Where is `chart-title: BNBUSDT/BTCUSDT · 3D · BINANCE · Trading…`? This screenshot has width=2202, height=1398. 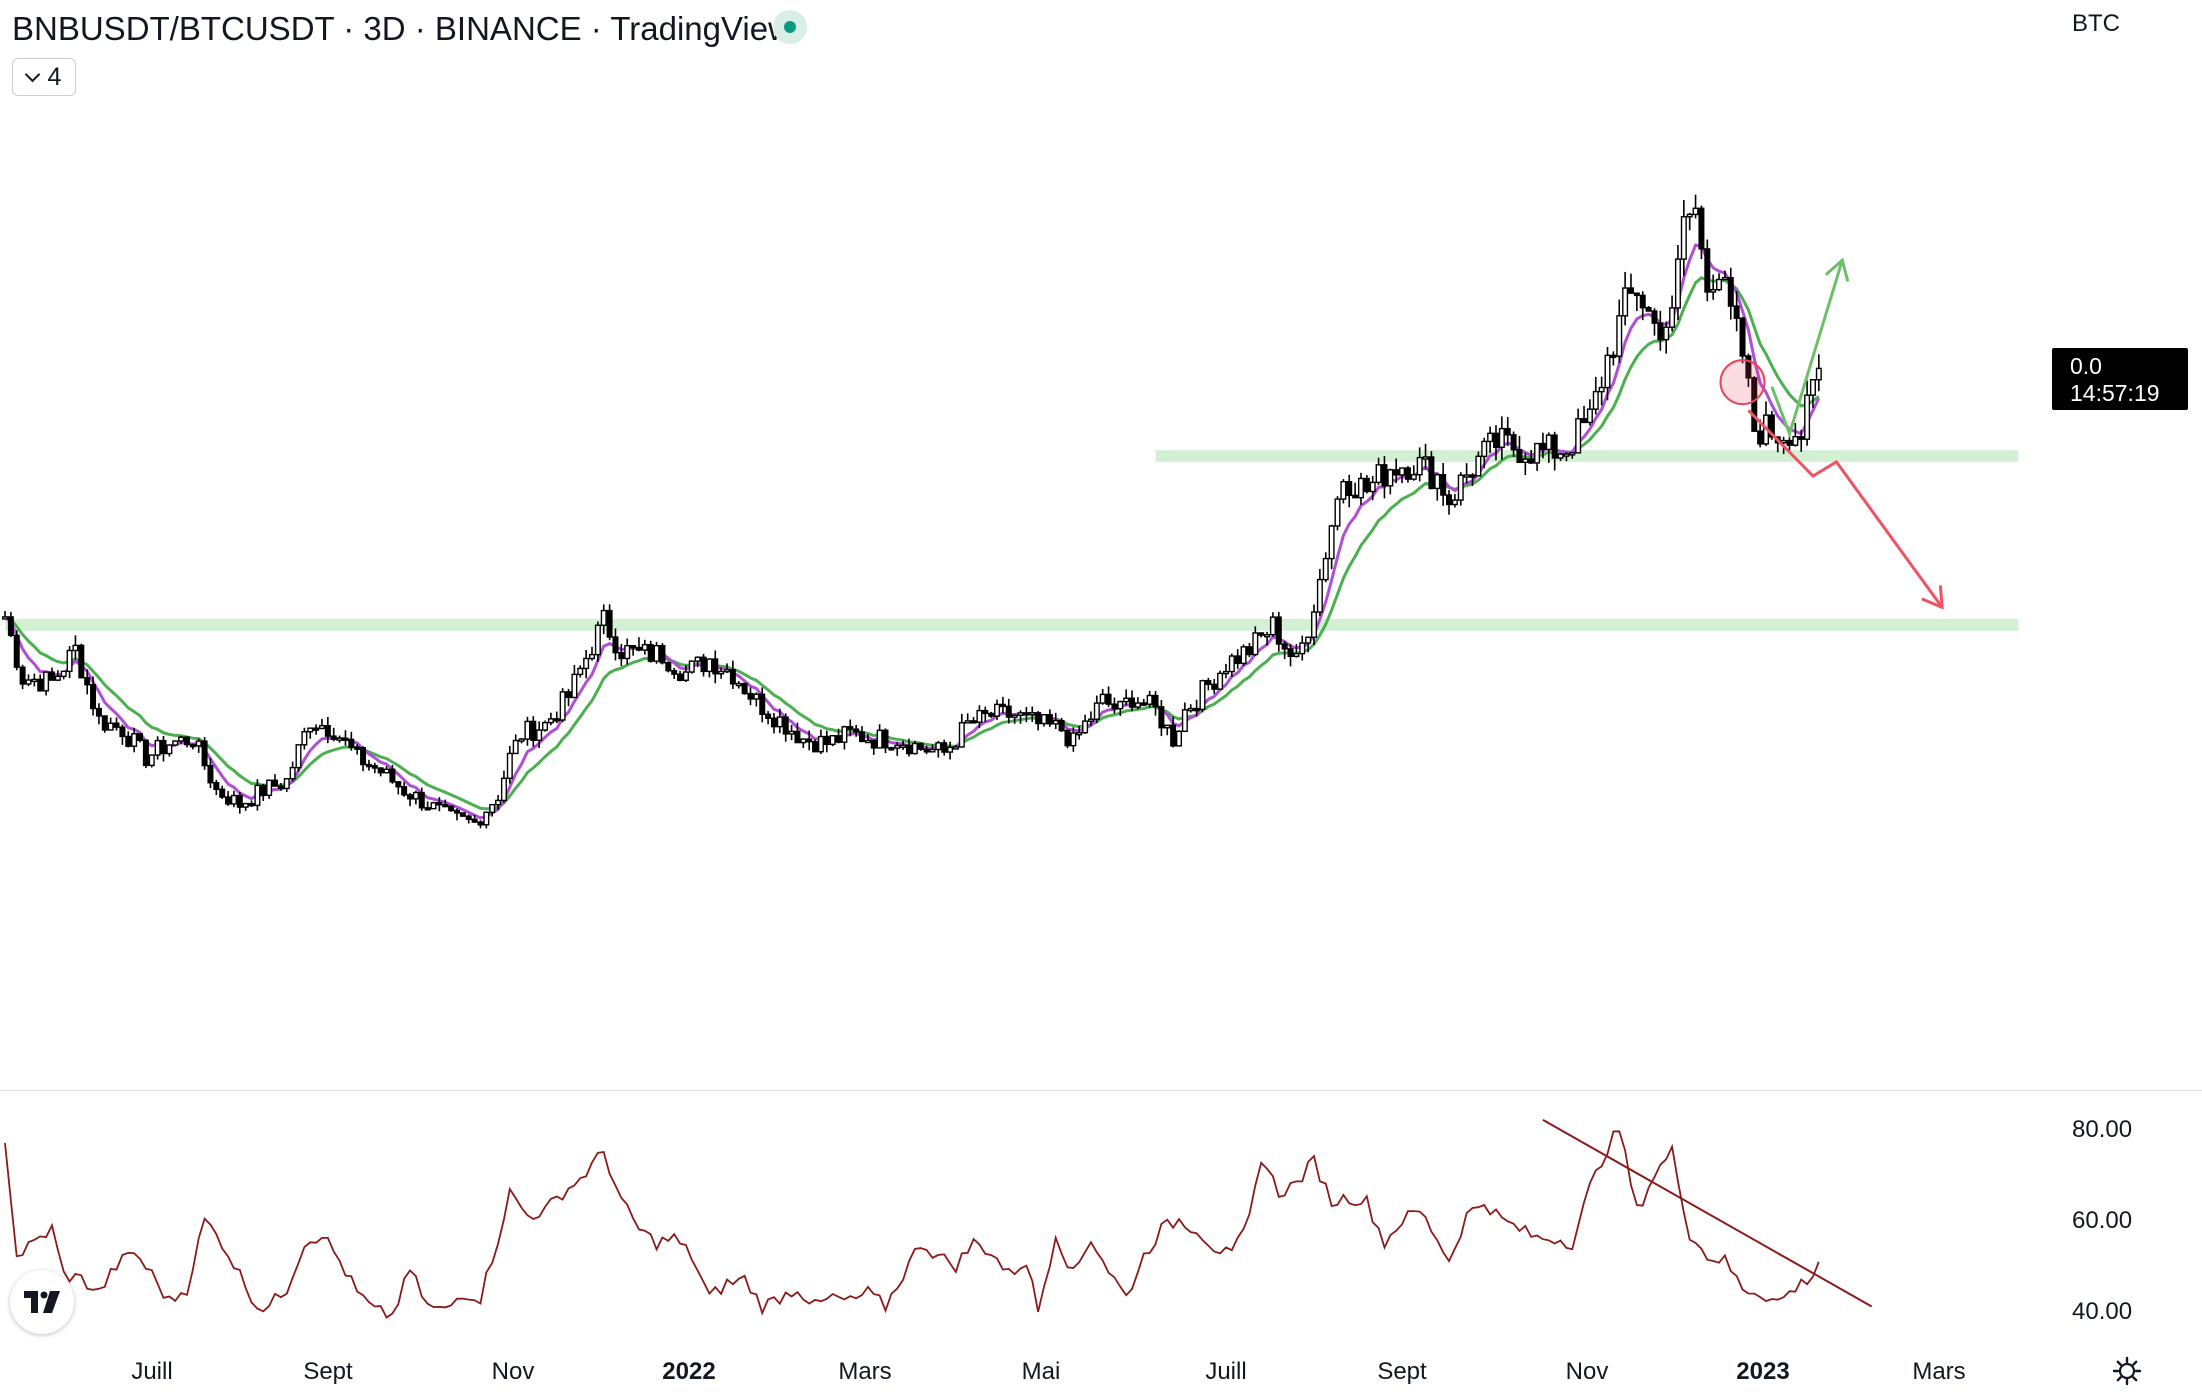 chart-title: BNBUSDT/BTCUSDT · 3D · BINANCE · Trading… is located at coordinates (402, 28).